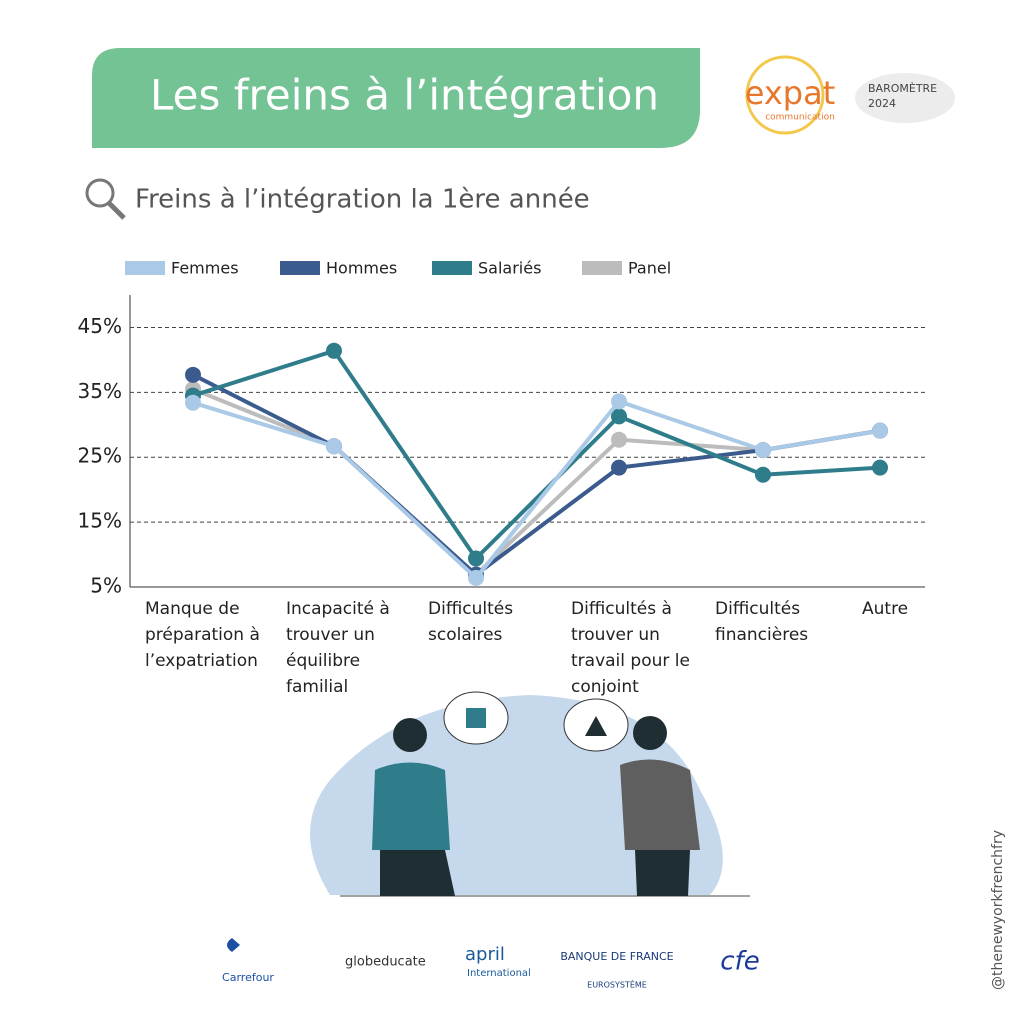 The image size is (1024, 1024). What do you see at coordinates (650, 733) in the screenshot?
I see `man-head` at bounding box center [650, 733].